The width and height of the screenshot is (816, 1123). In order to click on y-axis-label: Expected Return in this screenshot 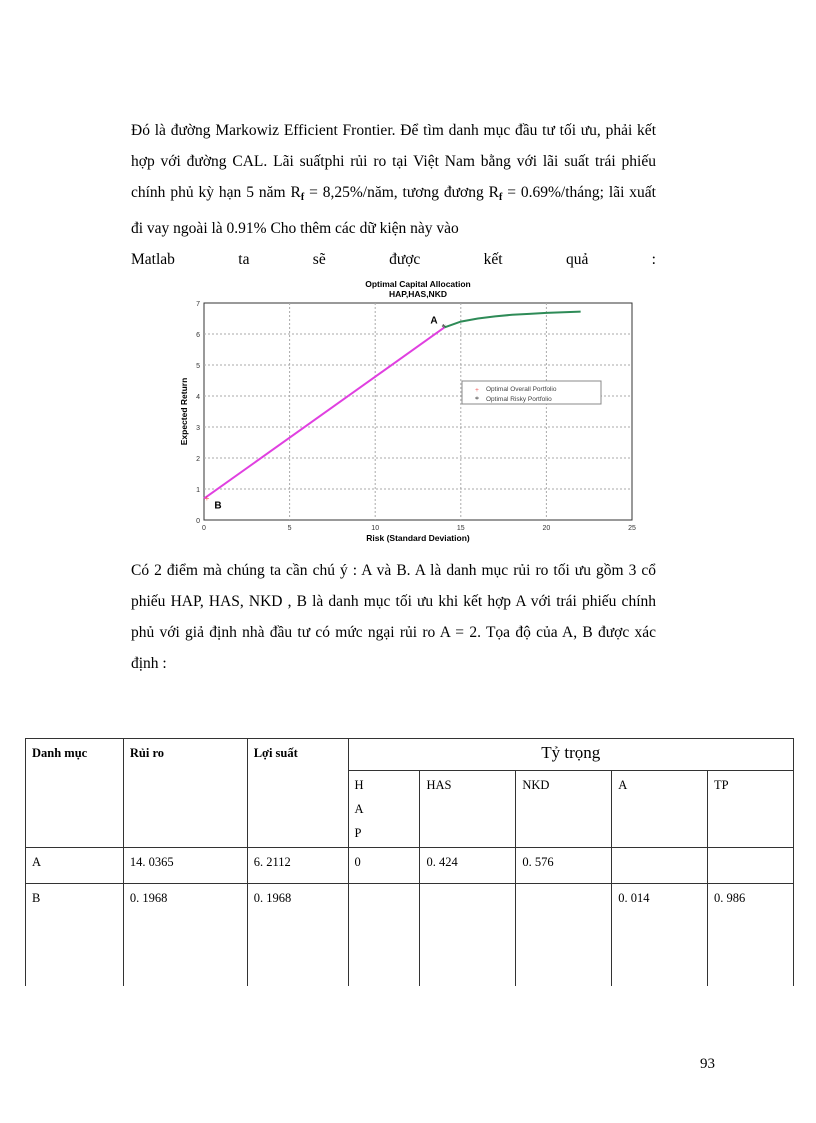, I will do `click(184, 412)`.